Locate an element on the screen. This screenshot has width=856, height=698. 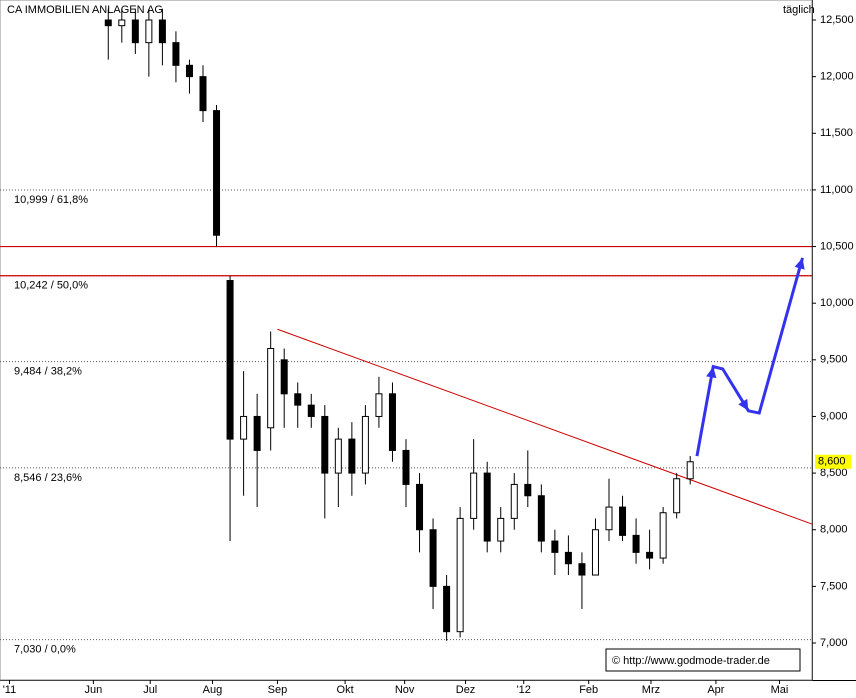
y-tick-label: 8,000 is located at coordinates (834, 530).